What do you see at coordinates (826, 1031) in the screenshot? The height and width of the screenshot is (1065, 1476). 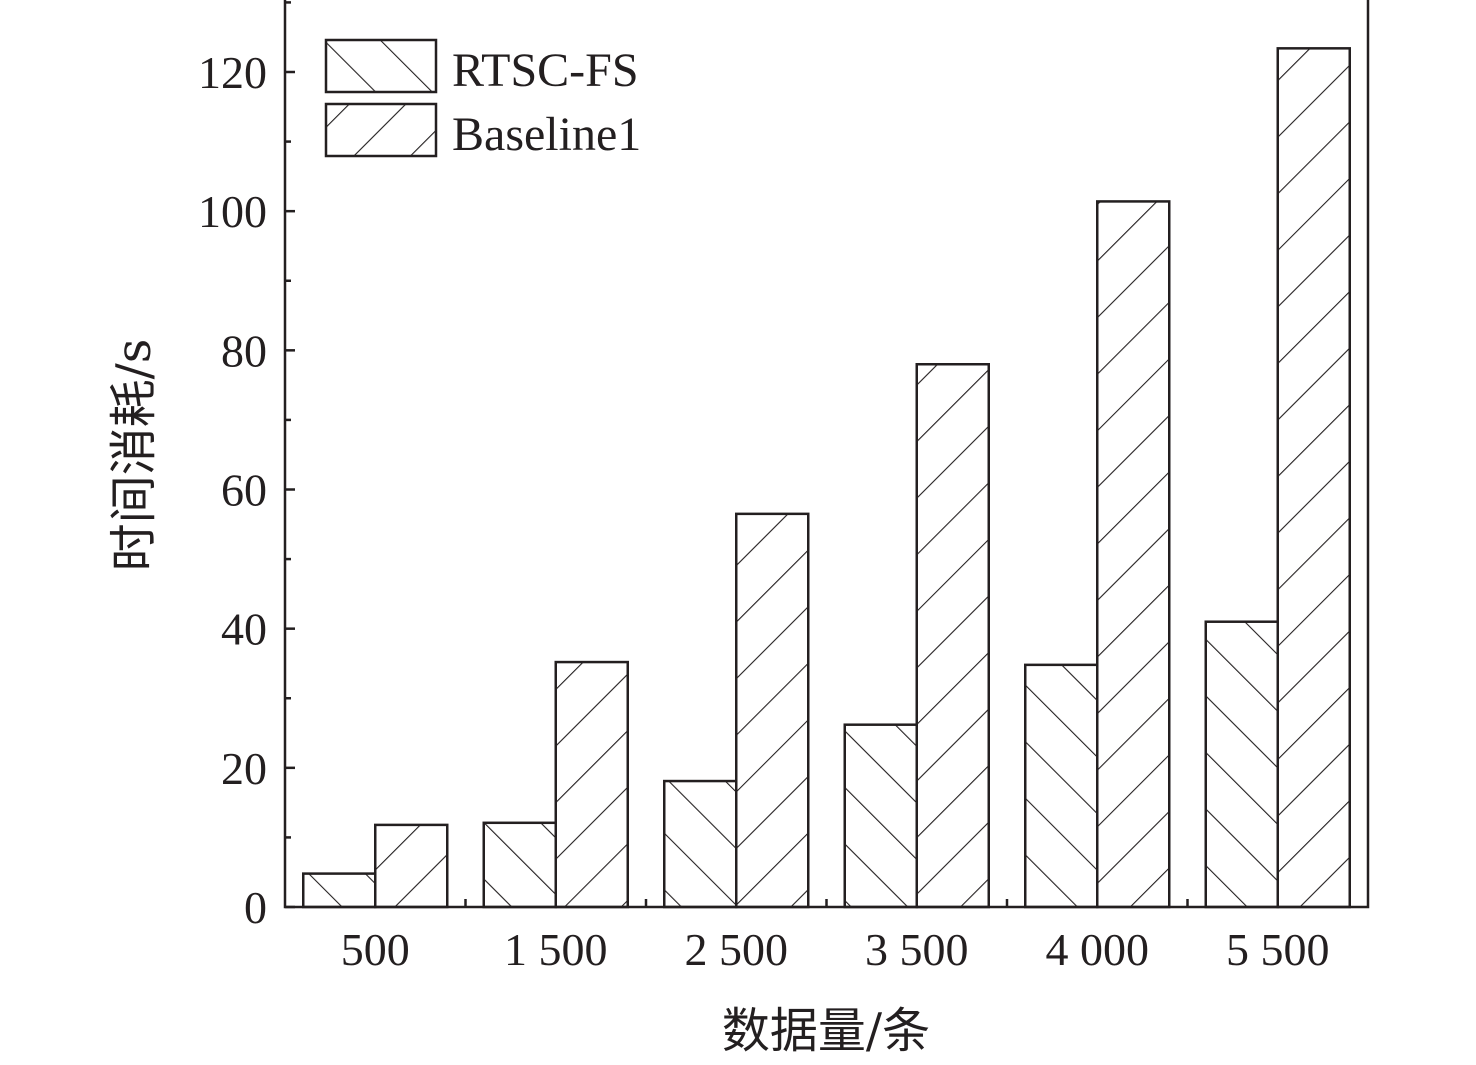 I see `x-axis-title: 数据量/条` at bounding box center [826, 1031].